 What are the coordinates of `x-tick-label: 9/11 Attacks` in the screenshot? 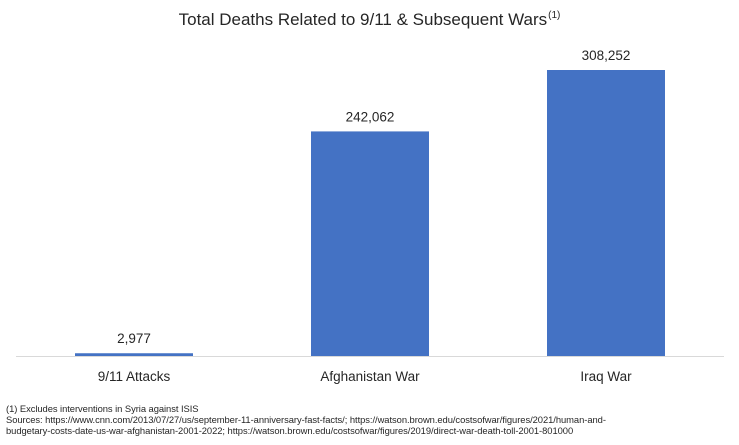 It's located at (134, 376).